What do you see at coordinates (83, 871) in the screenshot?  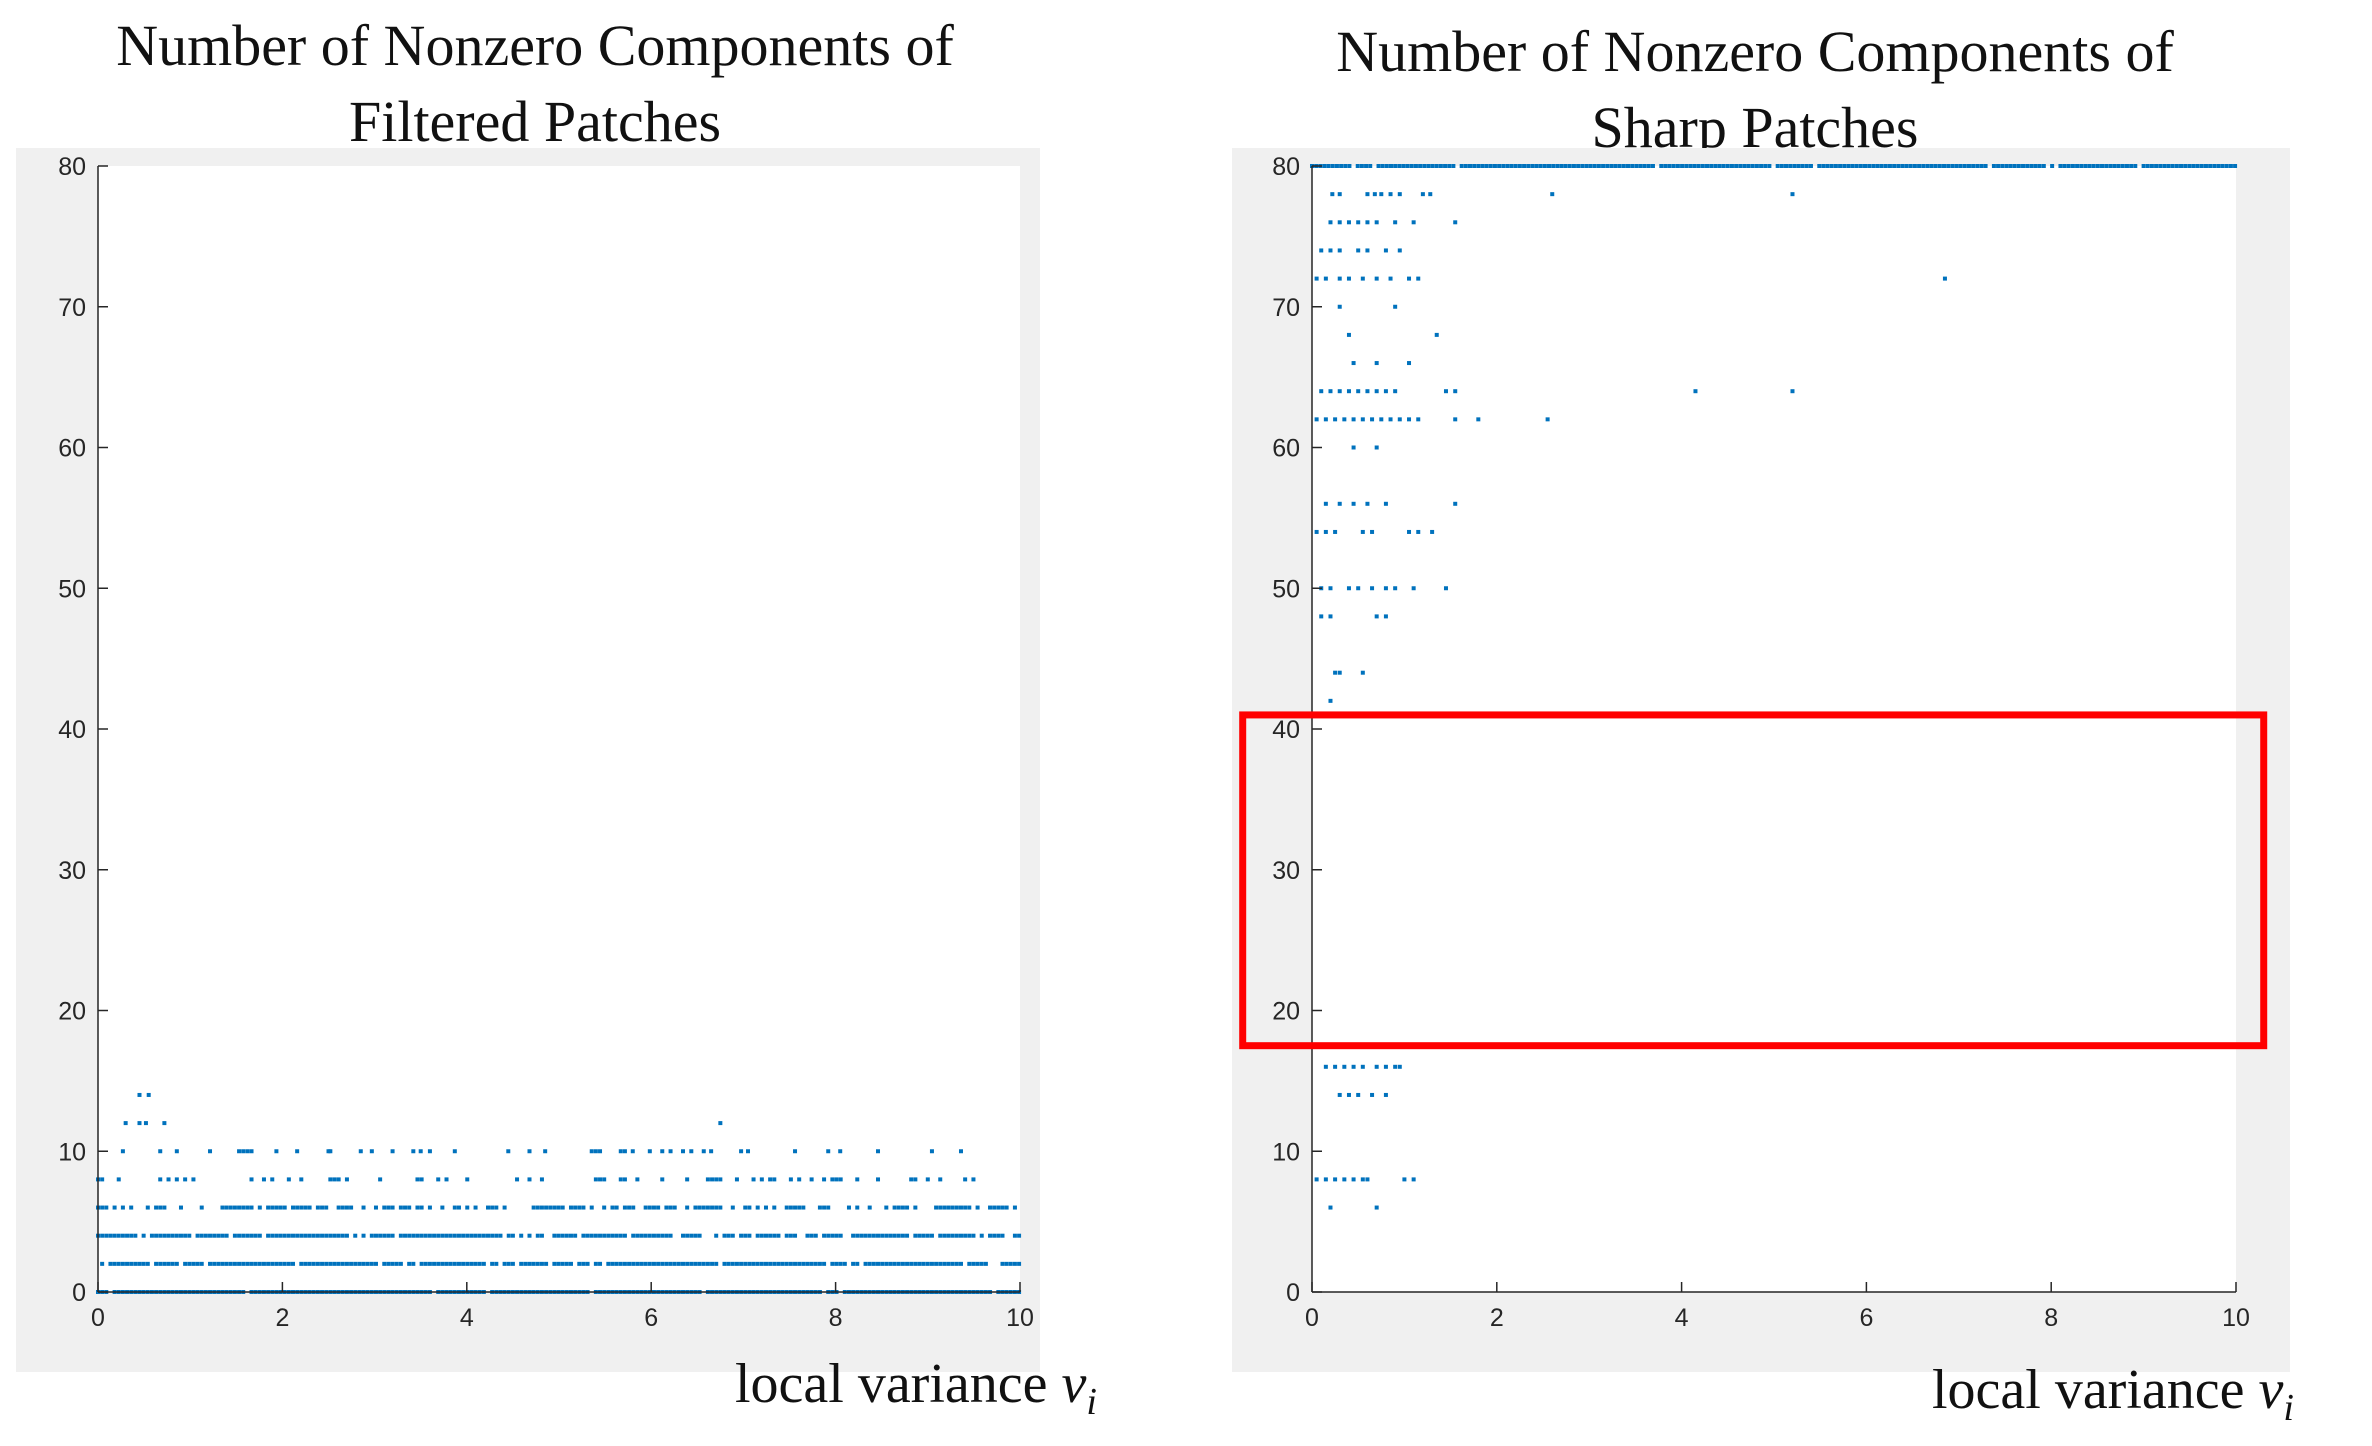 I see `left-y-tick: 30` at bounding box center [83, 871].